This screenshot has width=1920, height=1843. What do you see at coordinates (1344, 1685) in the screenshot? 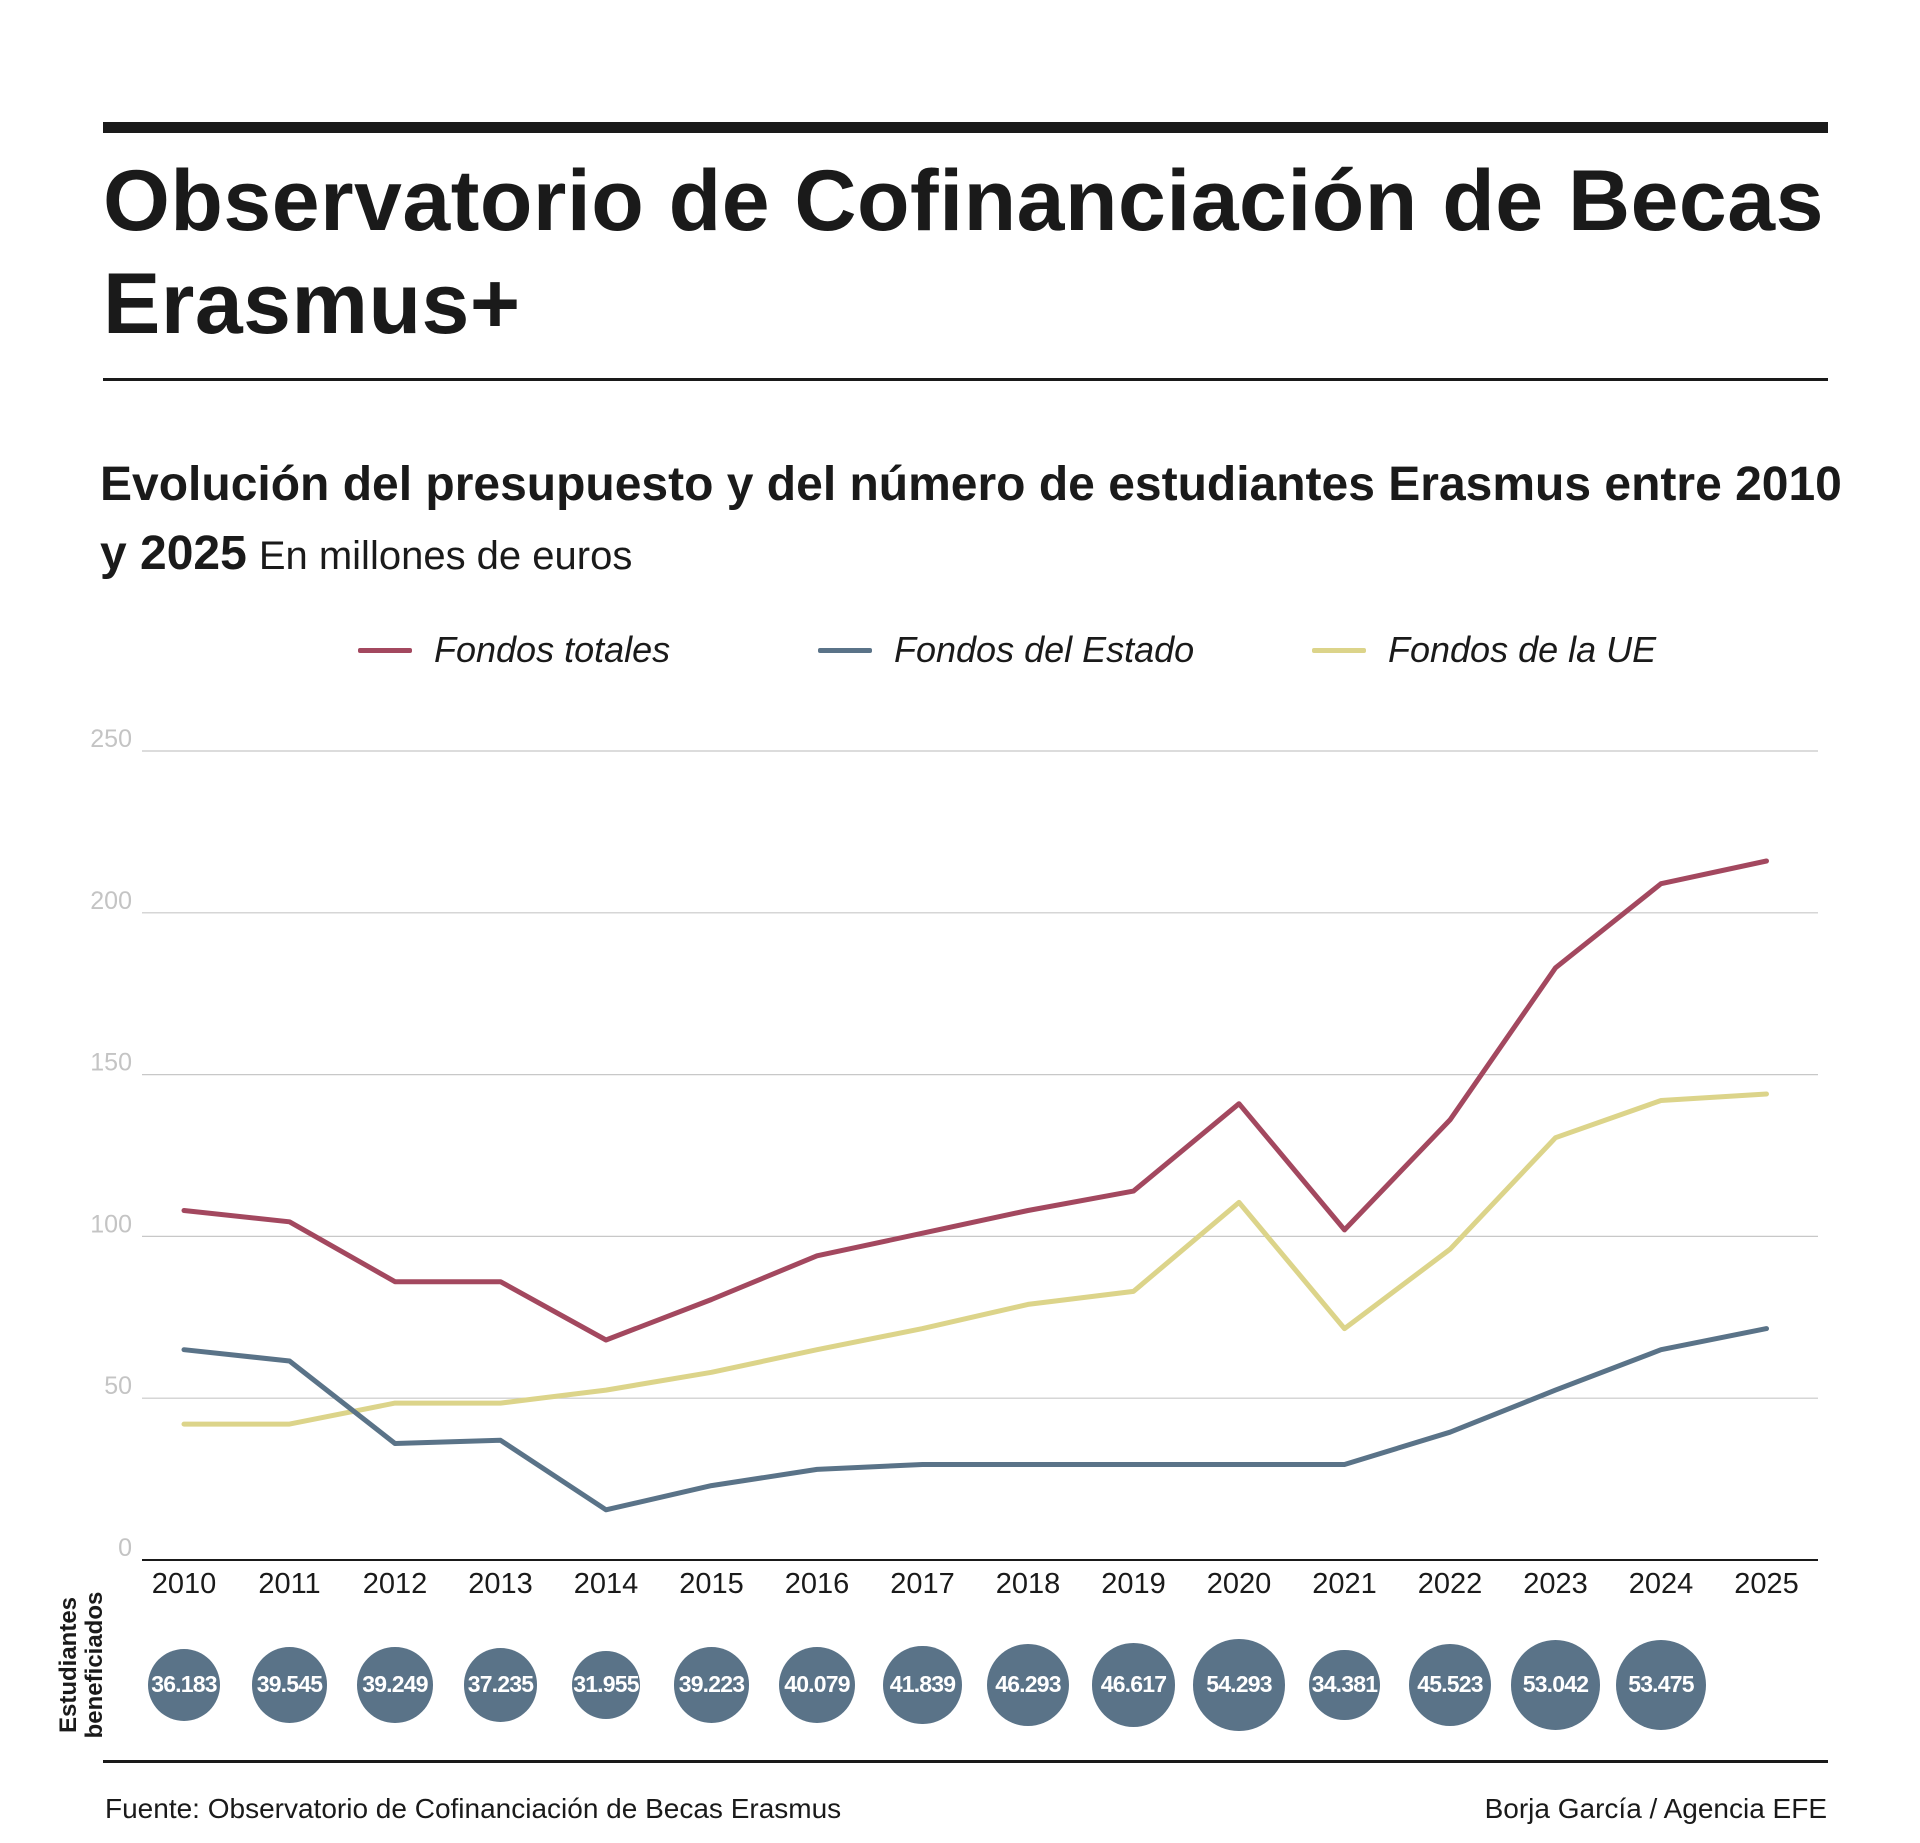
I see `students-bubble-2021: 34.381` at bounding box center [1344, 1685].